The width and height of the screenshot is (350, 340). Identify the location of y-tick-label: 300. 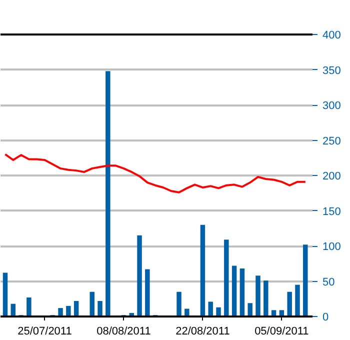
(331, 106).